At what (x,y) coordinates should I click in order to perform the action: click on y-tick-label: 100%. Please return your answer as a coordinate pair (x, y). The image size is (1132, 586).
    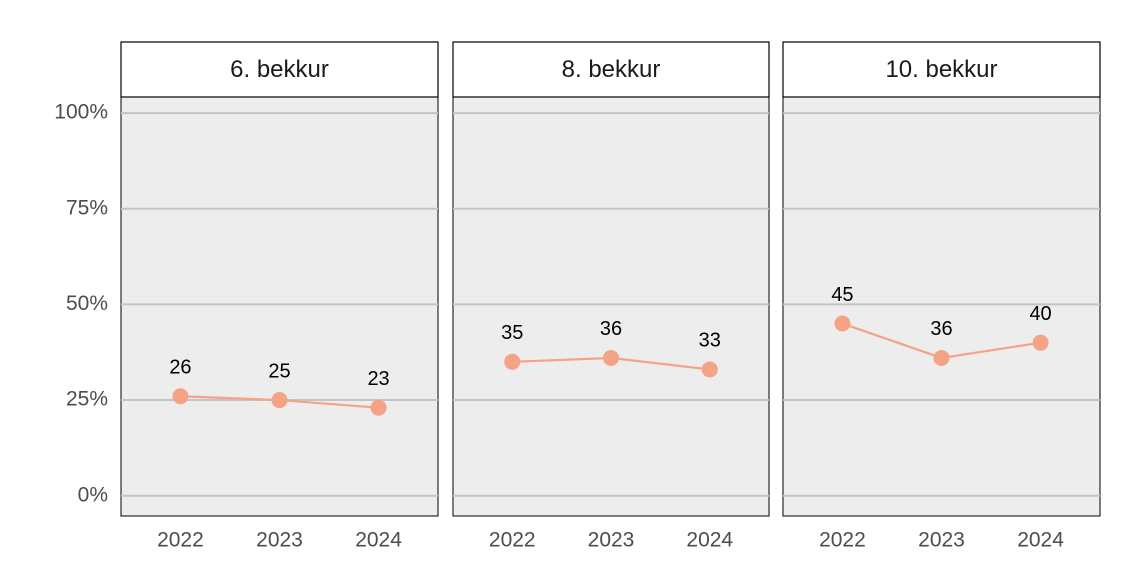
    Looking at the image, I should click on (81, 112).